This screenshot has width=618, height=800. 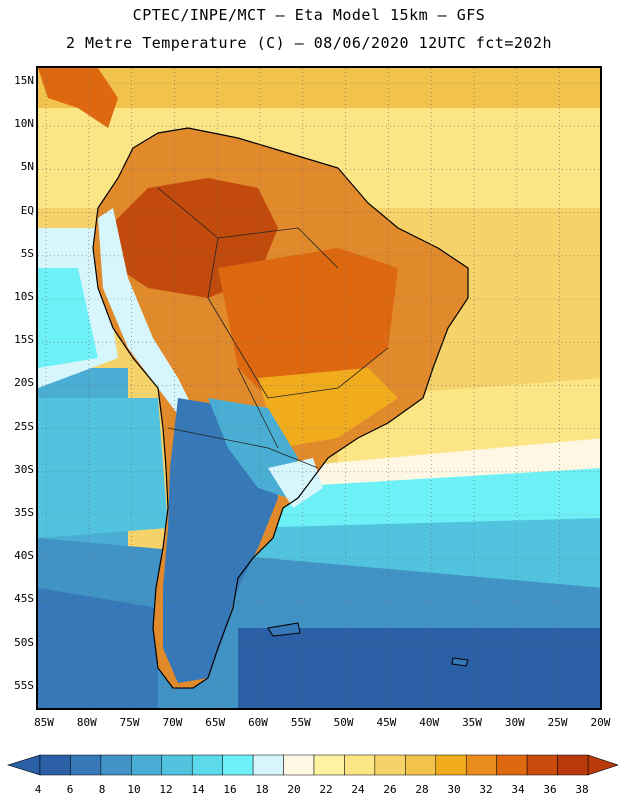 What do you see at coordinates (309, 15) in the screenshot?
I see `map-title-line-1: CPTEC/INPE/MCT – Eta Model 15km – GFS` at bounding box center [309, 15].